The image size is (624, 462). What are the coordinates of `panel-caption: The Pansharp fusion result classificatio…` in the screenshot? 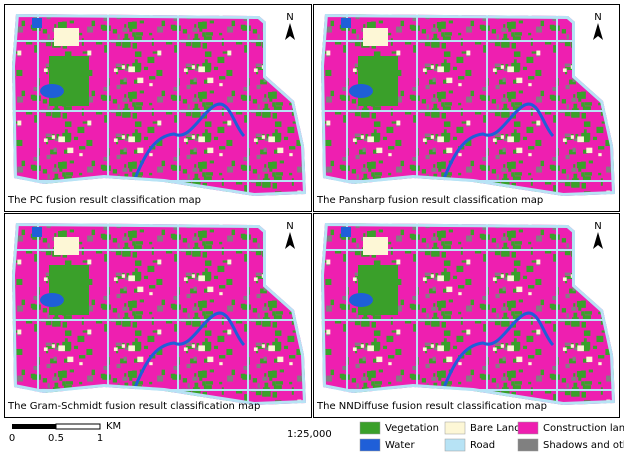 It's located at (429, 200).